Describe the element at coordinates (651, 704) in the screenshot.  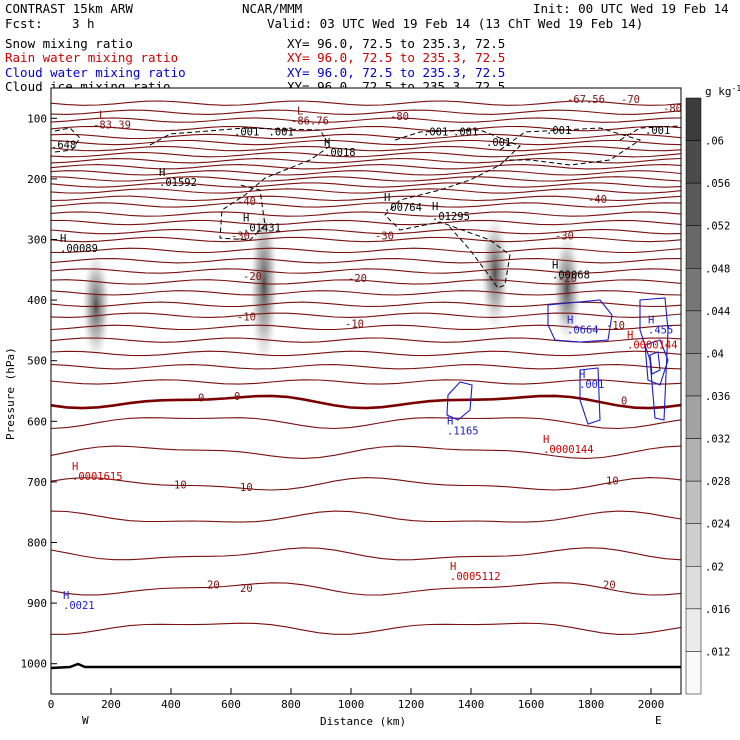
I see `x-tick-label-2000: 2000` at that location.